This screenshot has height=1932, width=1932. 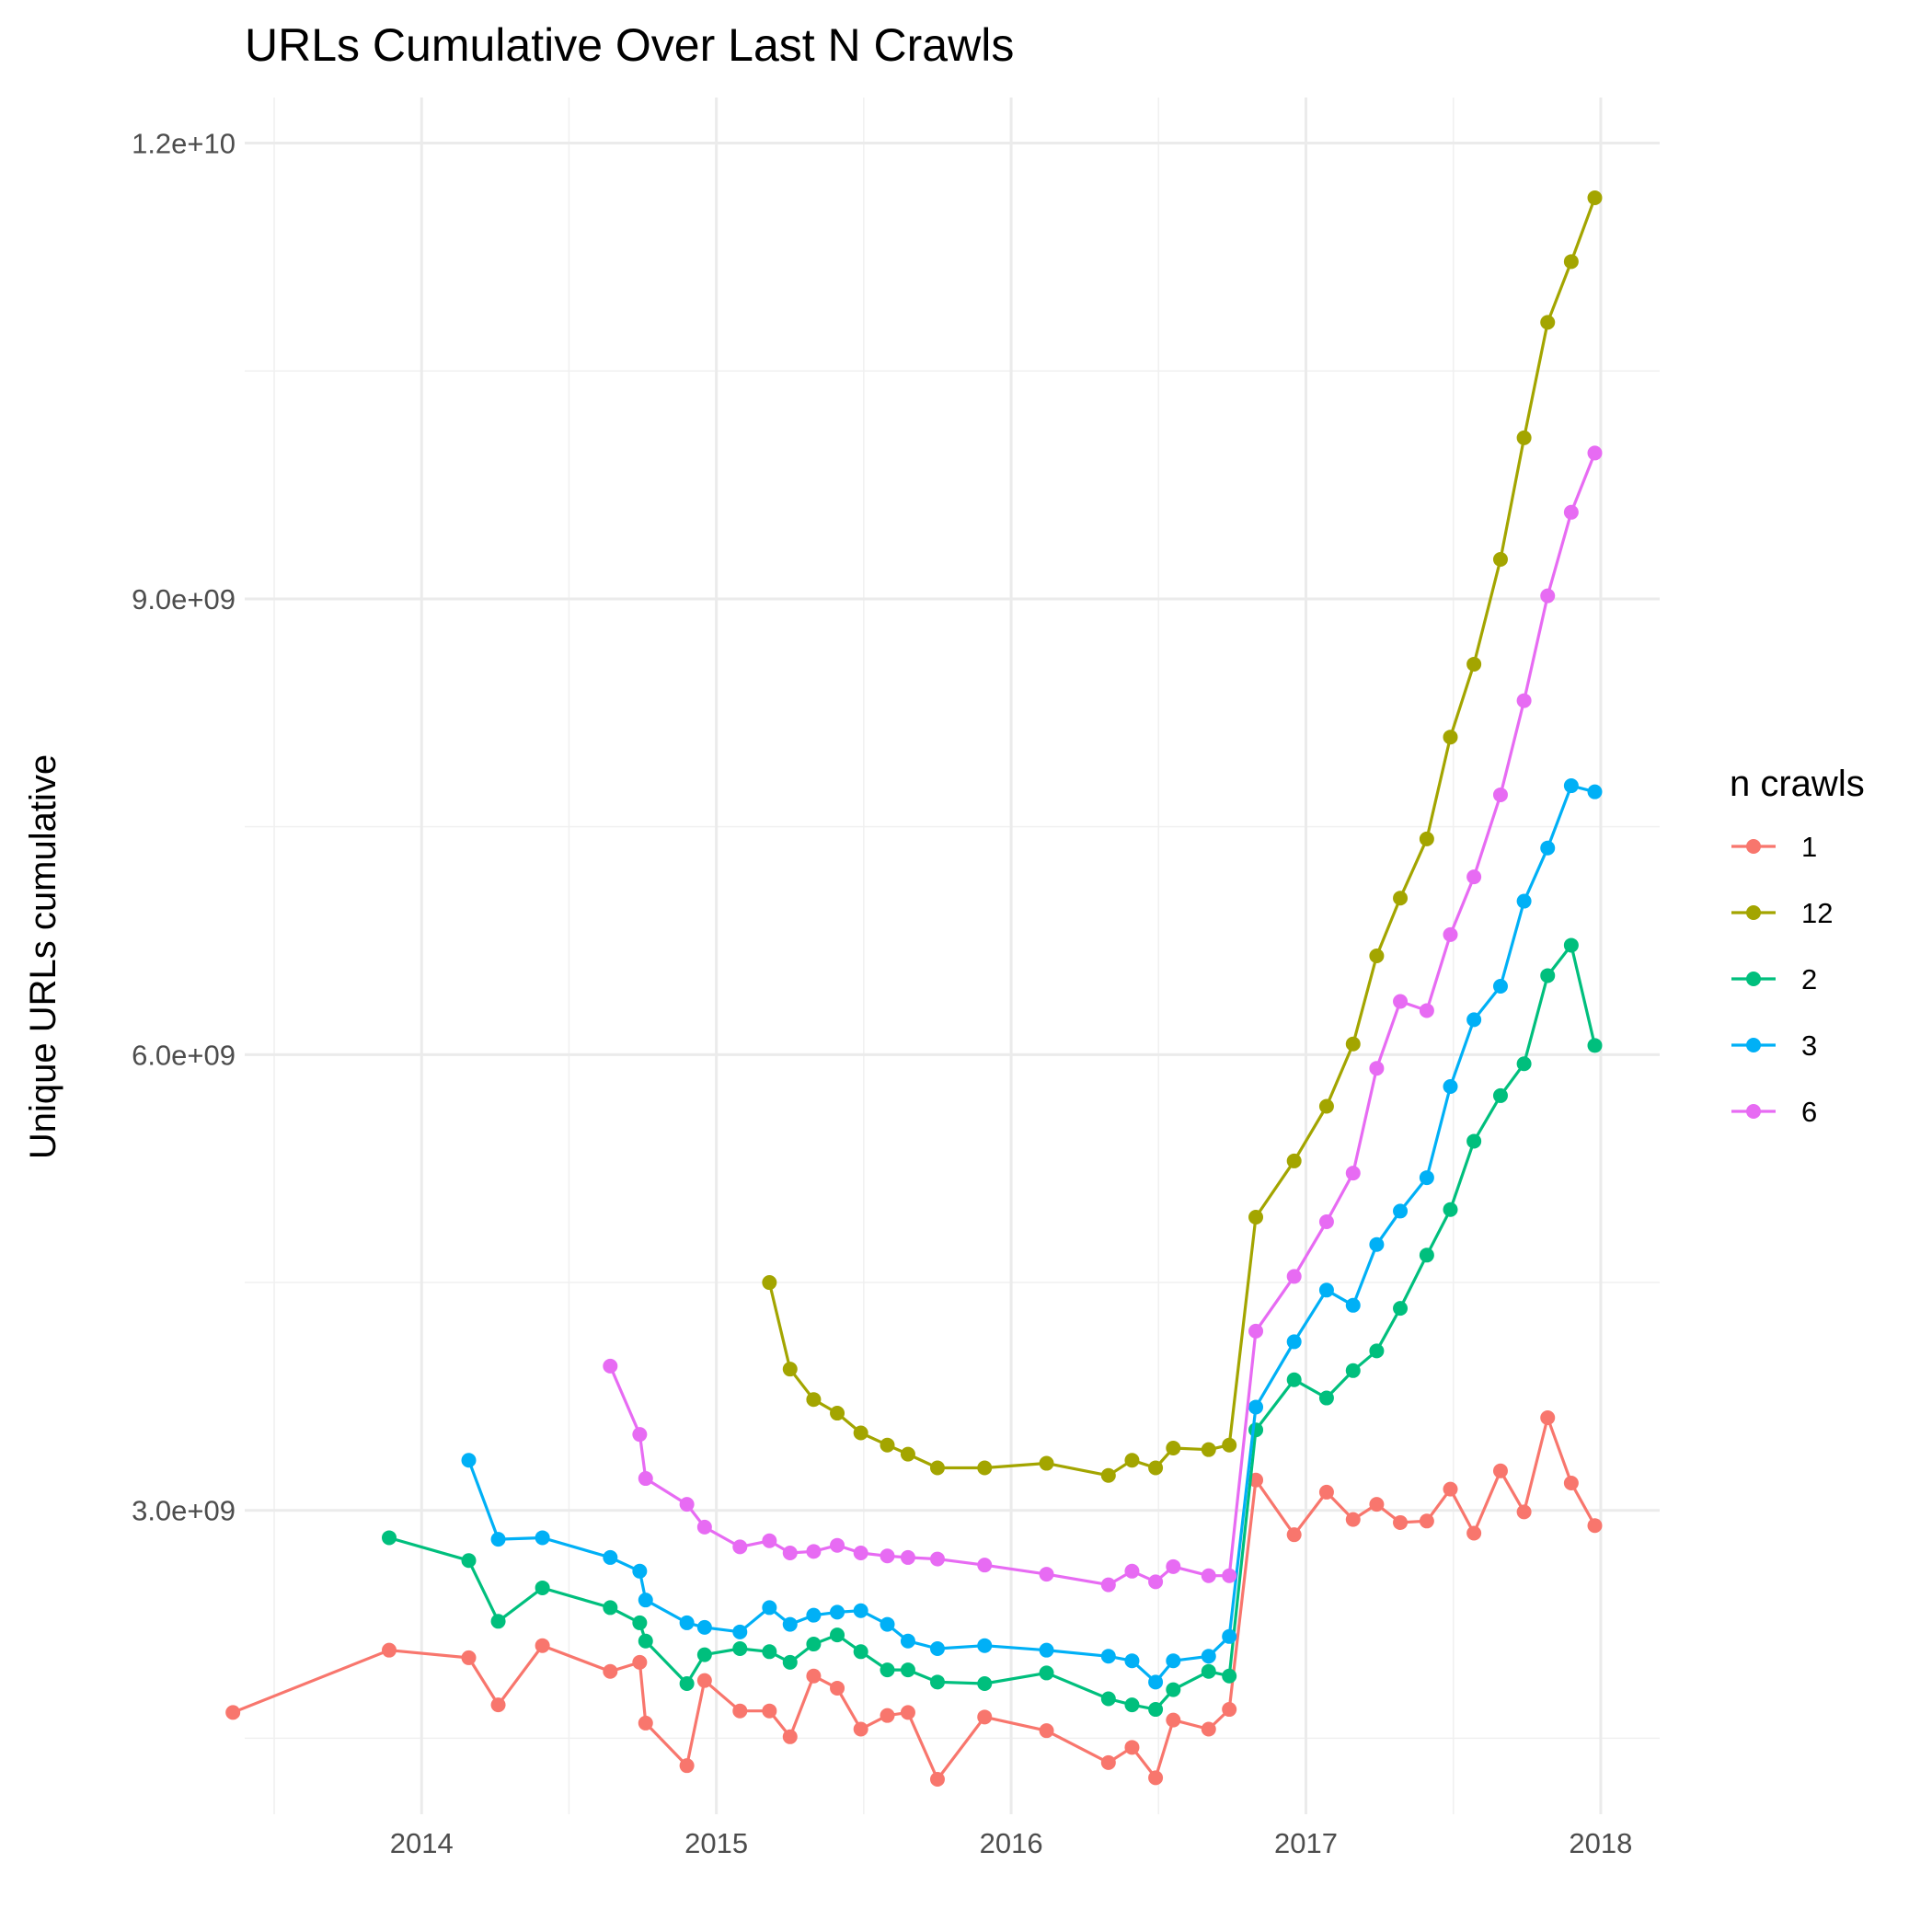 I want to click on legend-label: 1, so click(x=1809, y=847).